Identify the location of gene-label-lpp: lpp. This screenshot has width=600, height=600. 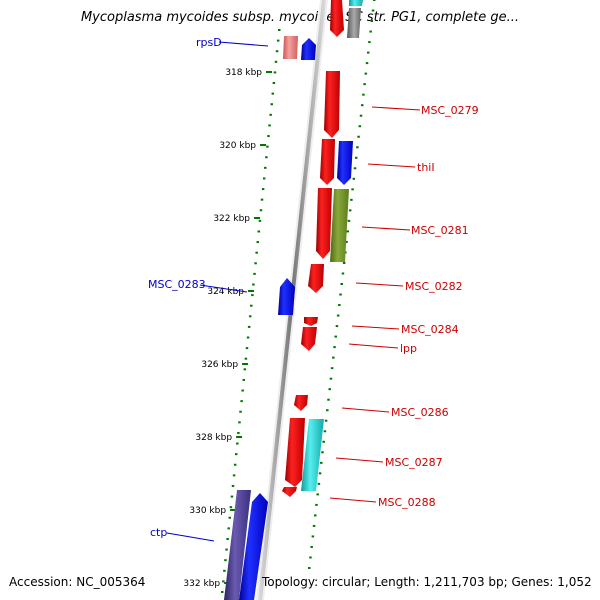
(408, 348).